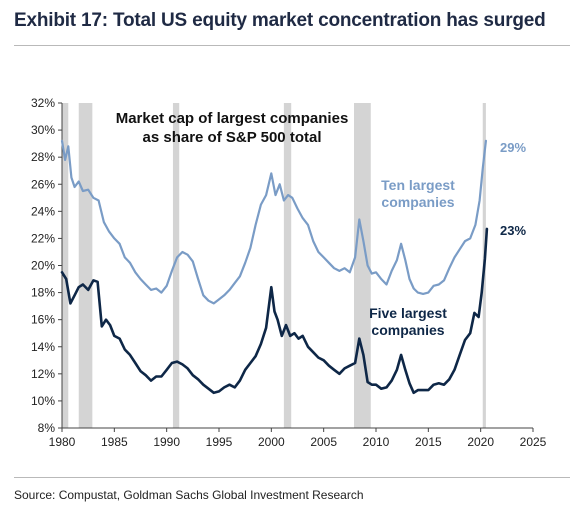 The width and height of the screenshot is (582, 509). What do you see at coordinates (376, 442) in the screenshot?
I see `x-tick-label: 2010` at bounding box center [376, 442].